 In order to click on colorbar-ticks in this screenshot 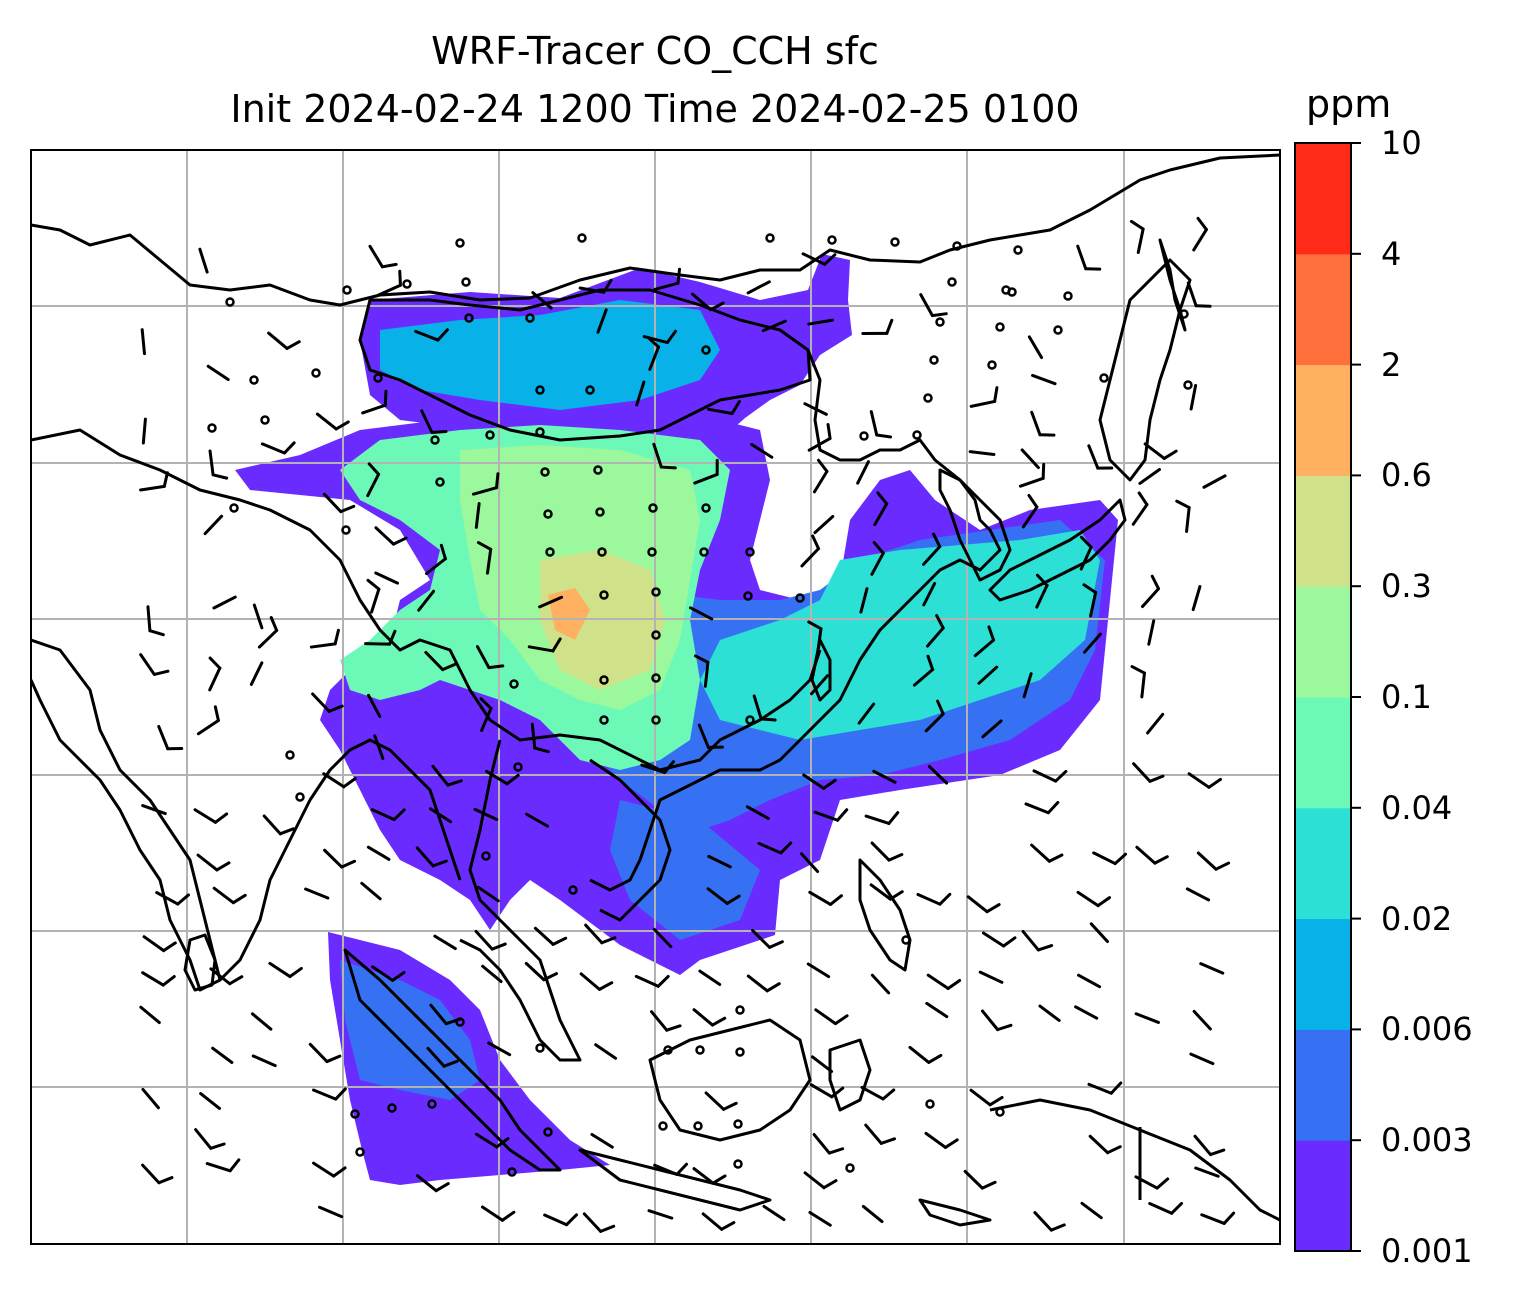, I will do `click(1356, 697)`.